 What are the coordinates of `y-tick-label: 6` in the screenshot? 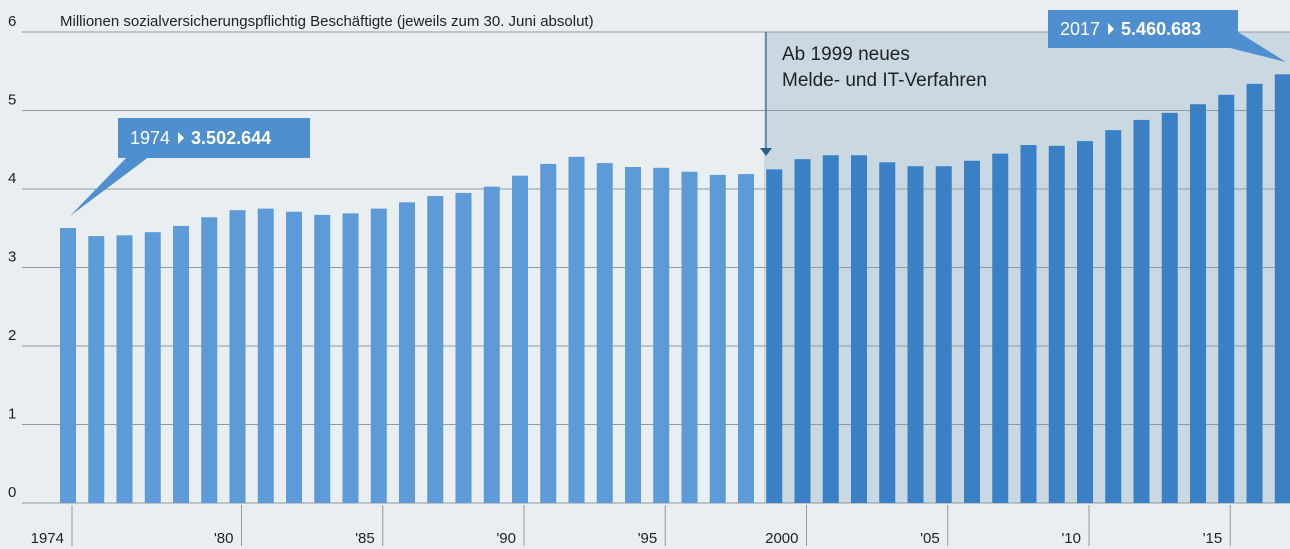 It's located at (12, 21).